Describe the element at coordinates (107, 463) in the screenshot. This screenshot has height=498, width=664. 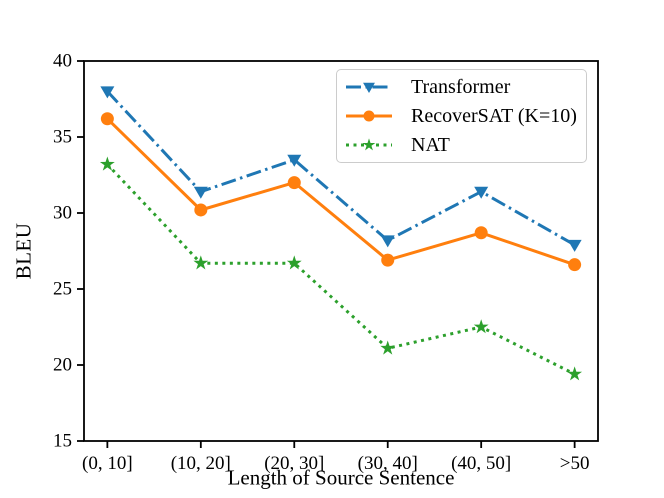
I see `svg-text: (0, 10]` at that location.